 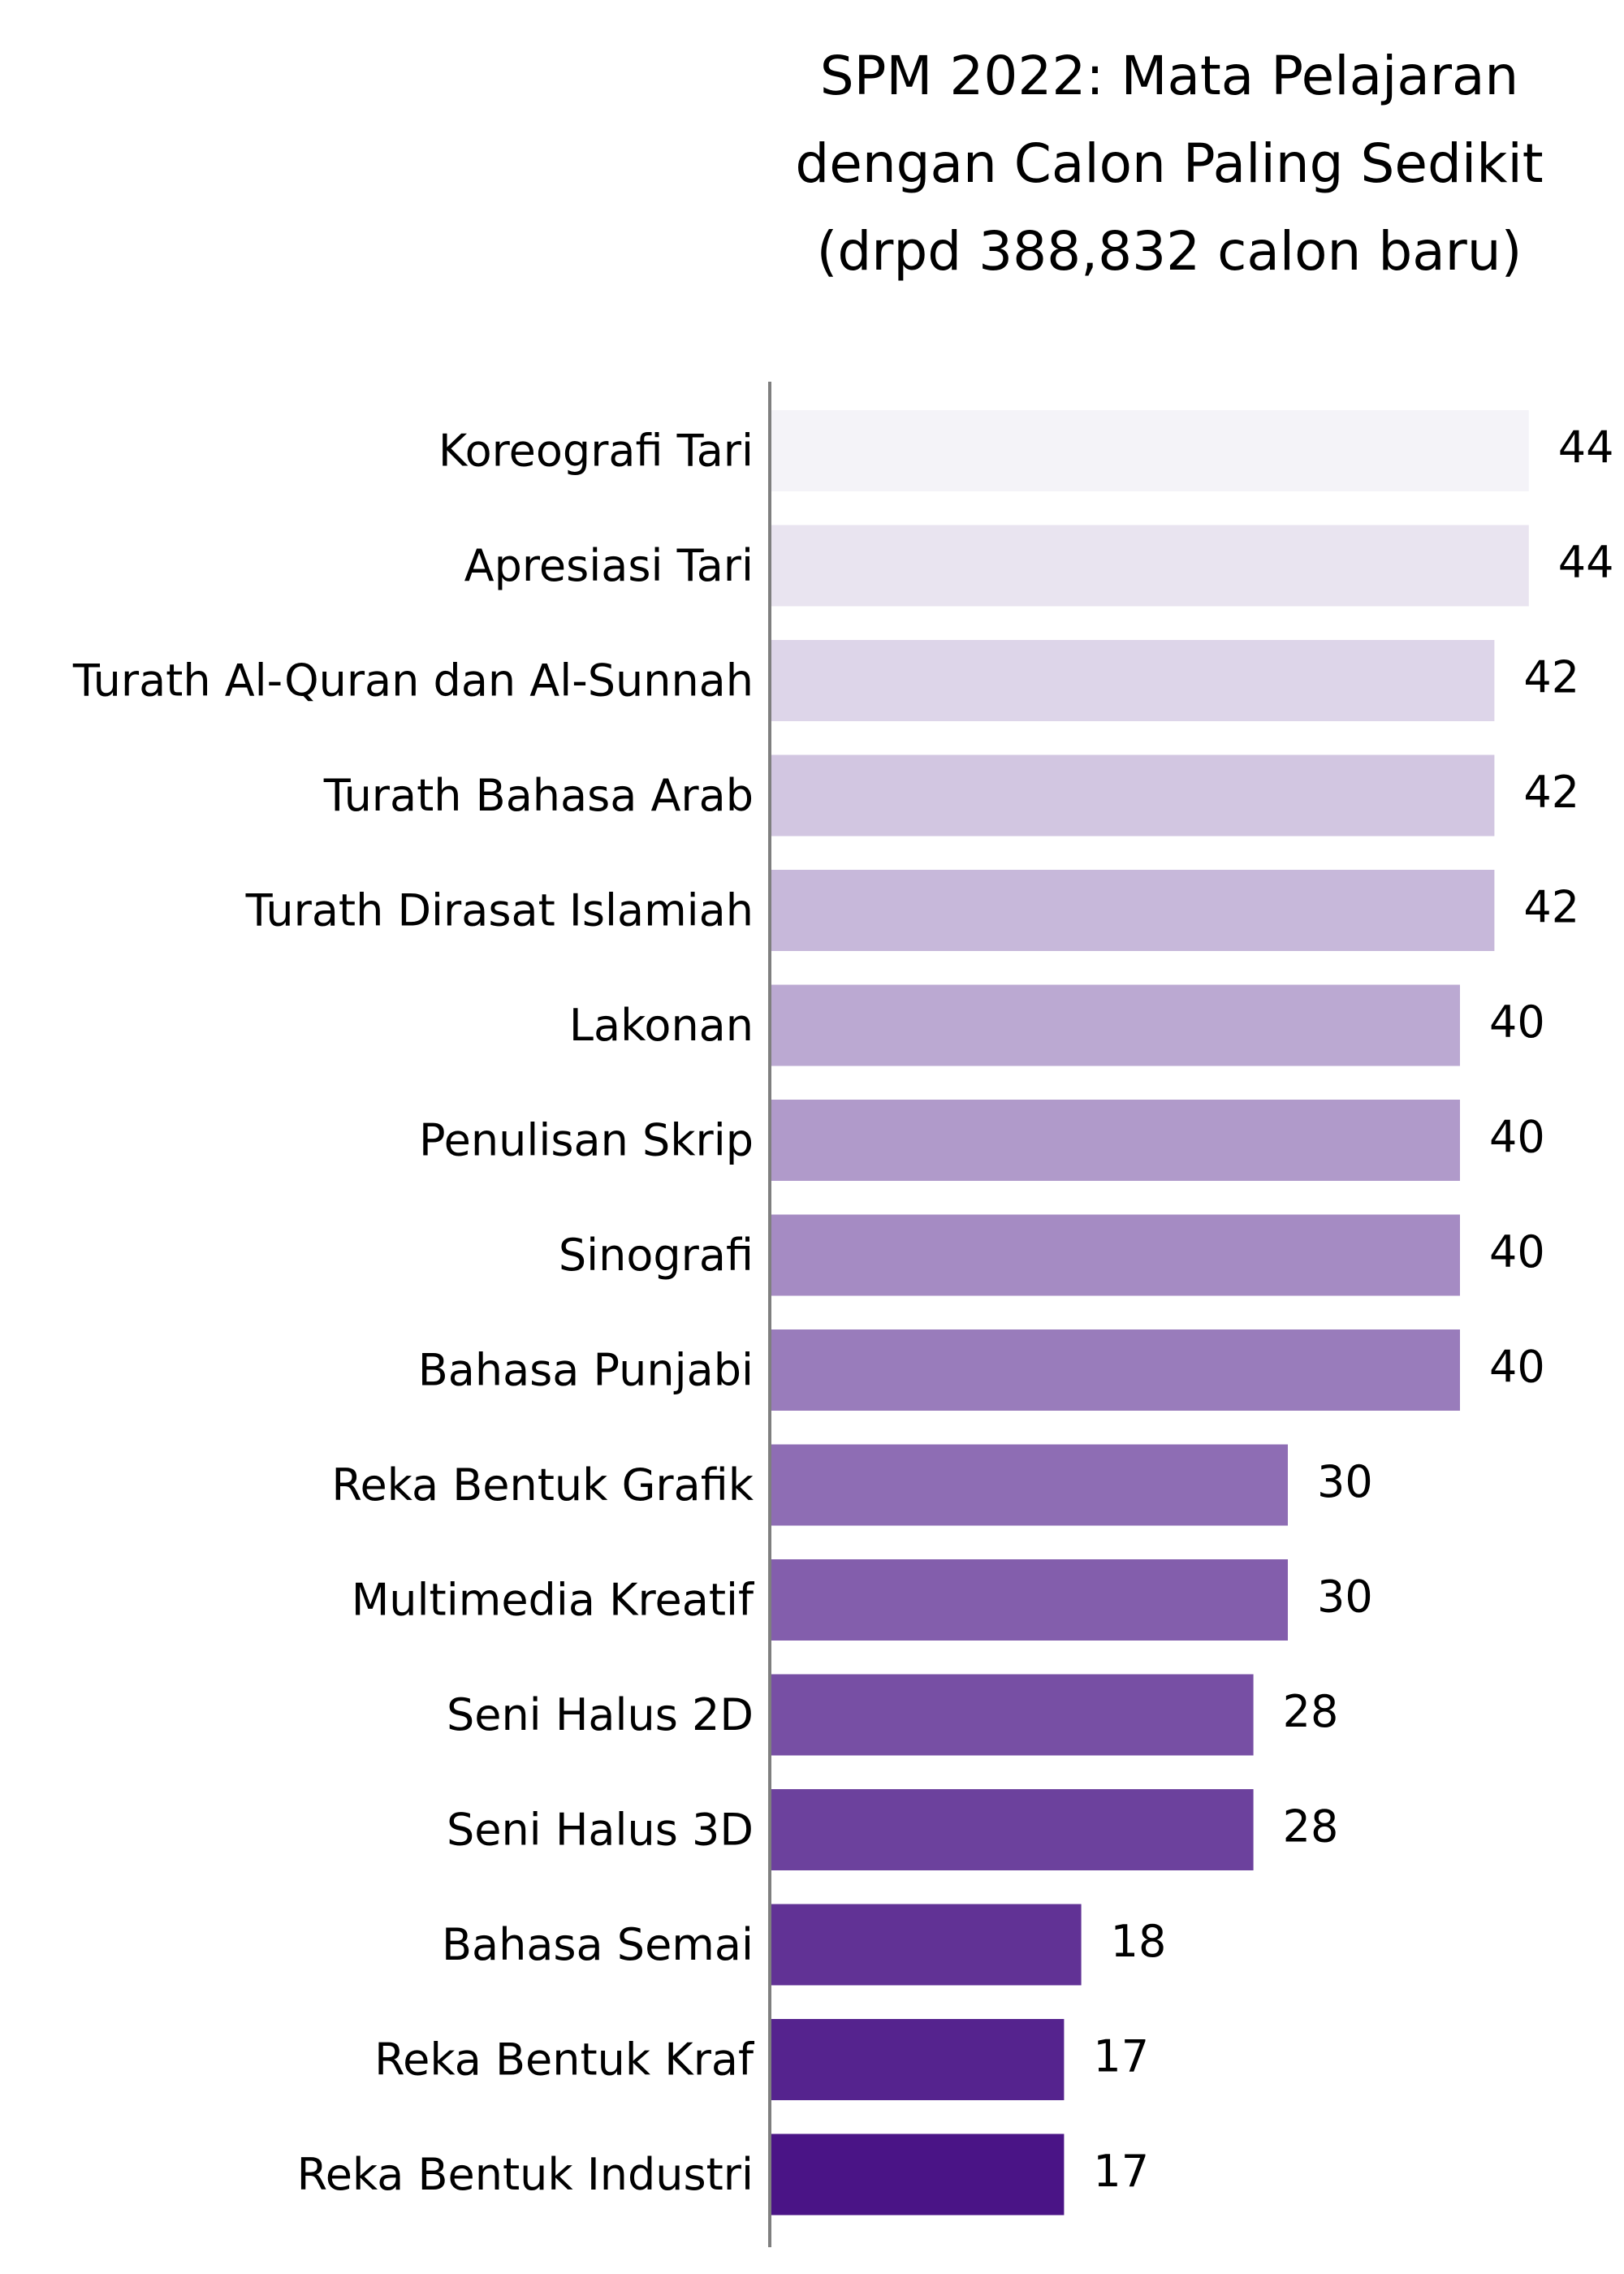 What do you see at coordinates (601, 1715) in the screenshot?
I see `category-label: Seni Halus 2D` at bounding box center [601, 1715].